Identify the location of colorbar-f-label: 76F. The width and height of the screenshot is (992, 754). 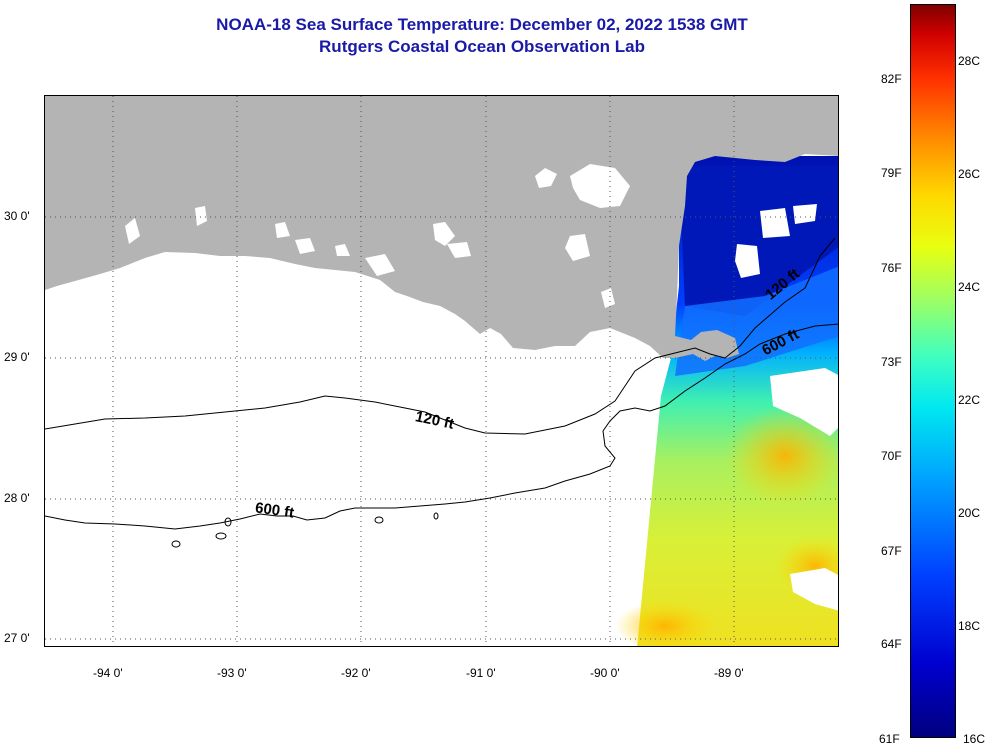
(891, 268).